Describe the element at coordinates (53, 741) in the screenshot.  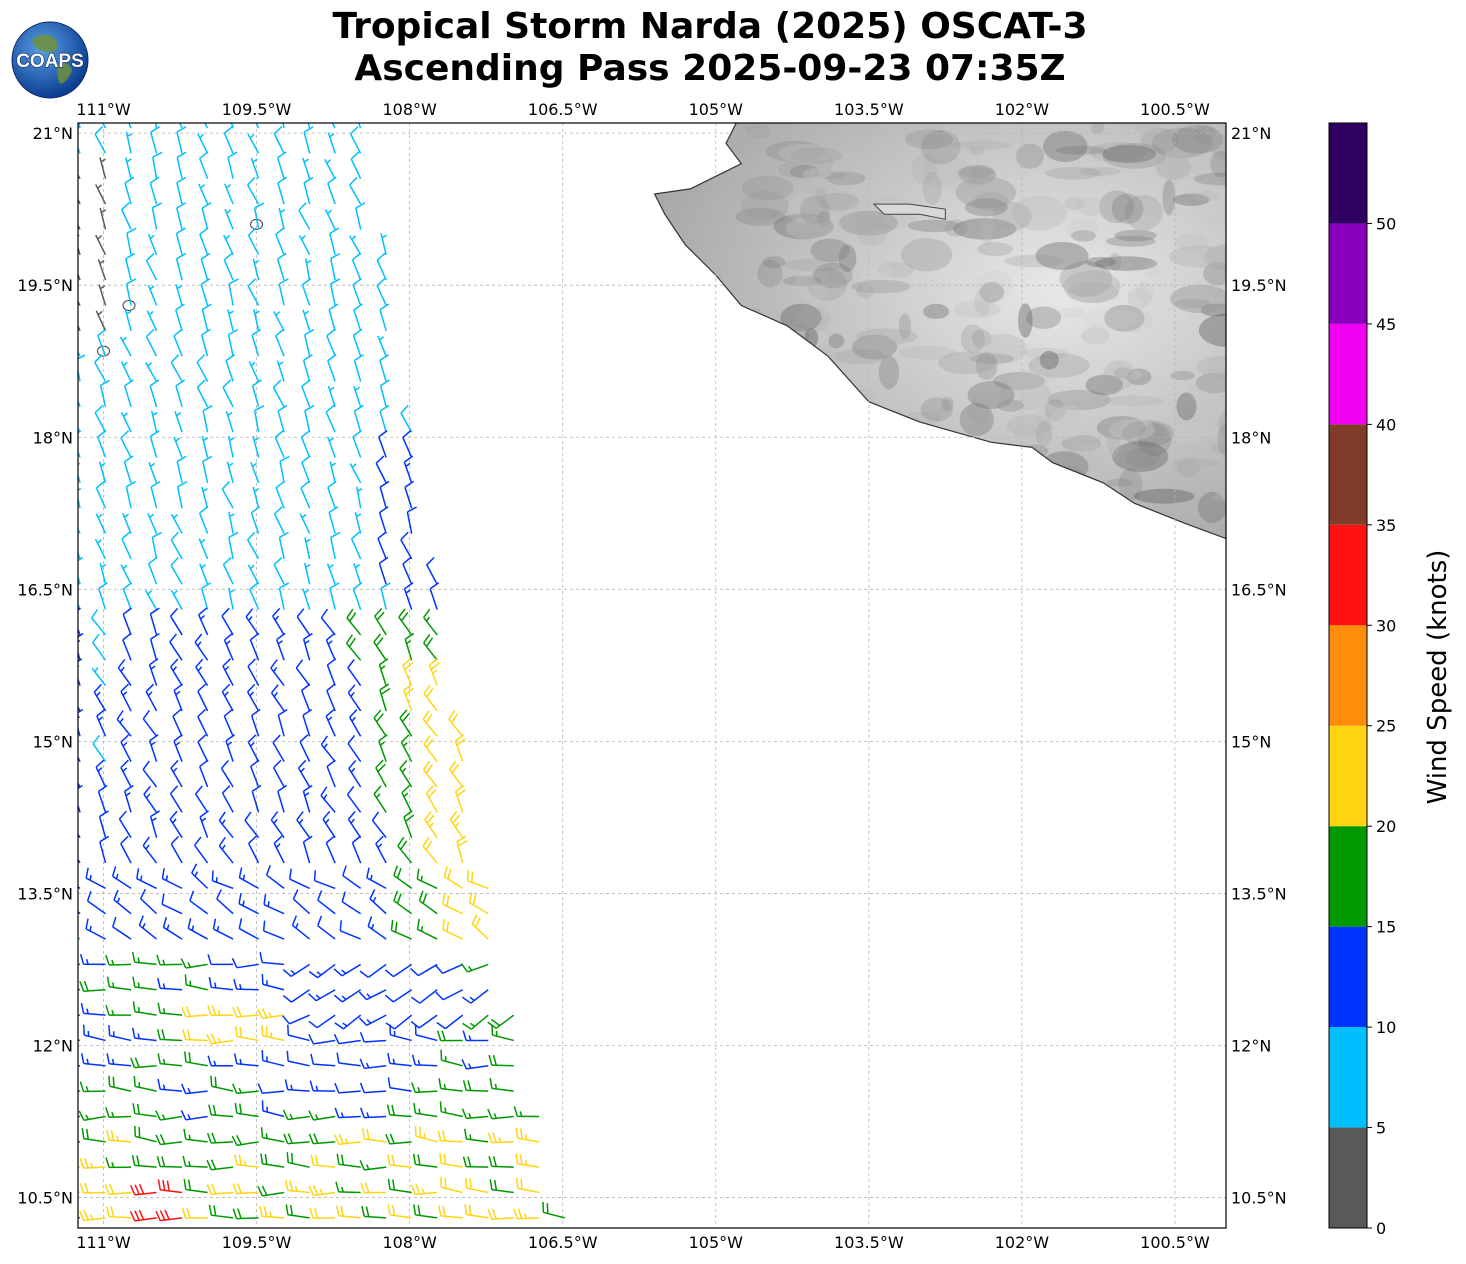
I see `lat-label-left: 15°N` at that location.